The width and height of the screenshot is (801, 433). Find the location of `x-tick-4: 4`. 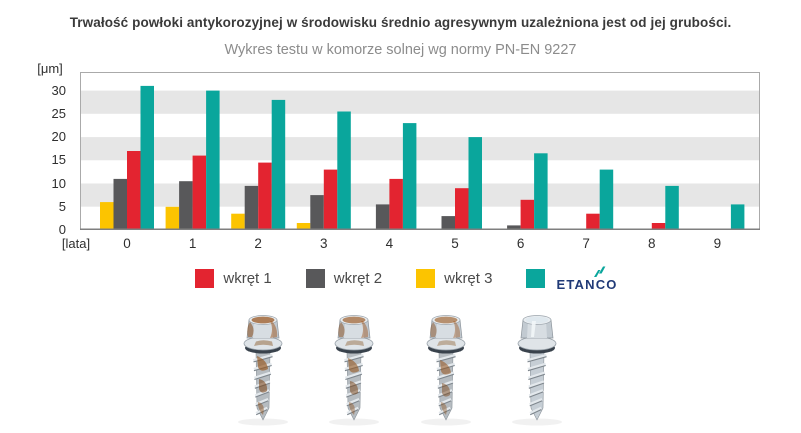

x-tick-4: 4 is located at coordinates (389, 243).